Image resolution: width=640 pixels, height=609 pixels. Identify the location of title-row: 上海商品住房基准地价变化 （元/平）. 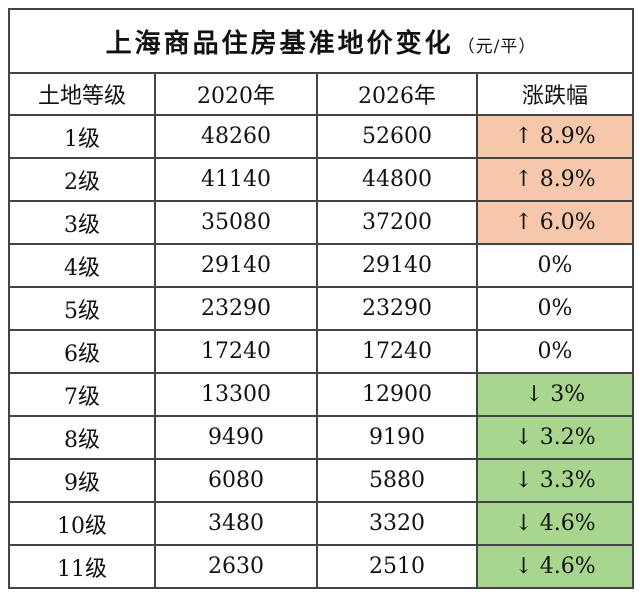
(321, 41).